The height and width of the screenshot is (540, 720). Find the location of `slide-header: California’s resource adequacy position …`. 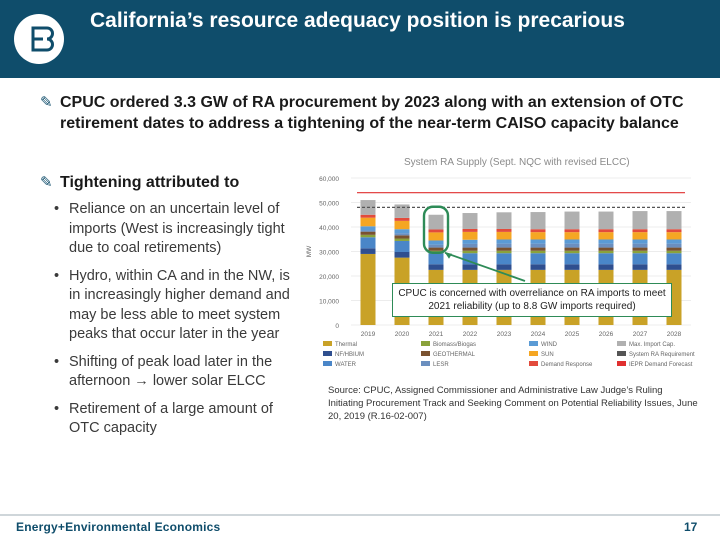

slide-header: California’s resource adequacy position … is located at coordinates (360, 39).